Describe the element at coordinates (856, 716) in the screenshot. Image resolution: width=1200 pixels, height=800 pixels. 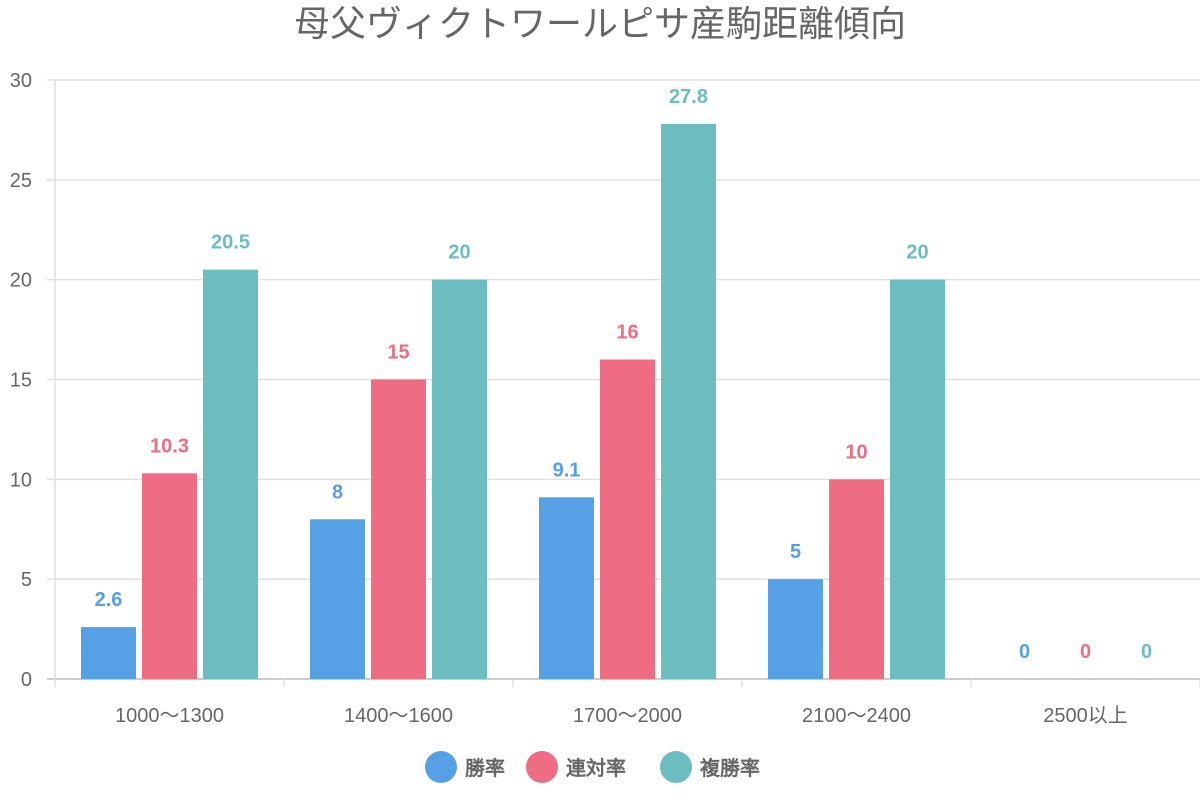
I see `x-tick-label: 2100〜2400` at that location.